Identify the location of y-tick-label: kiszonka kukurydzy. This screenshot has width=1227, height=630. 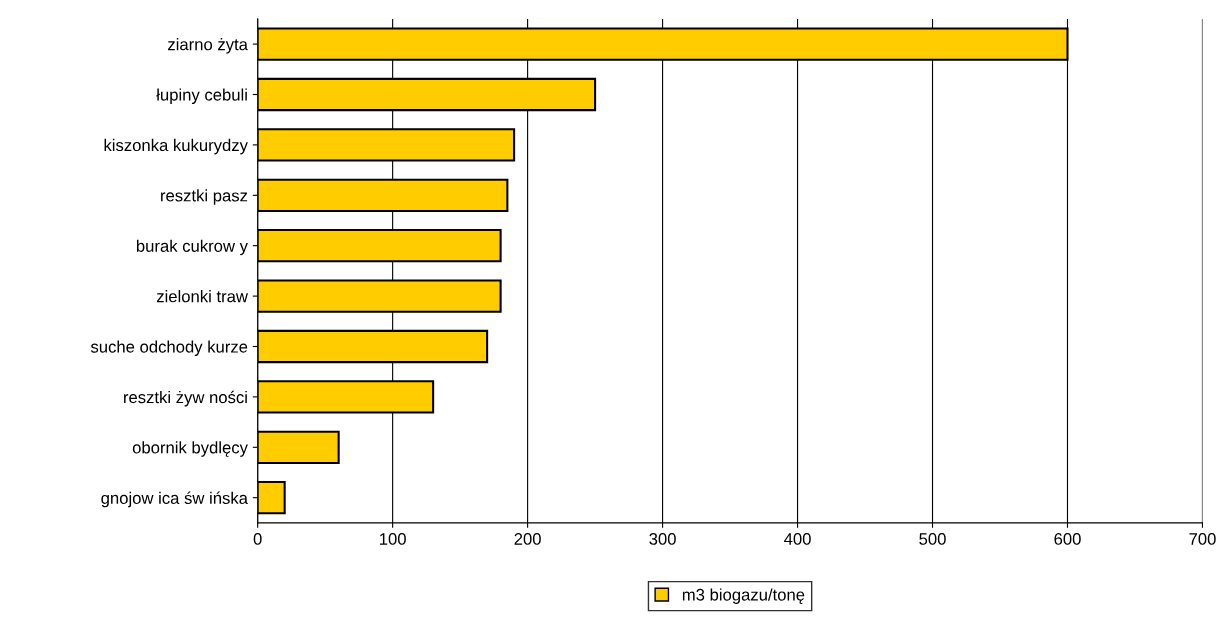
(176, 146).